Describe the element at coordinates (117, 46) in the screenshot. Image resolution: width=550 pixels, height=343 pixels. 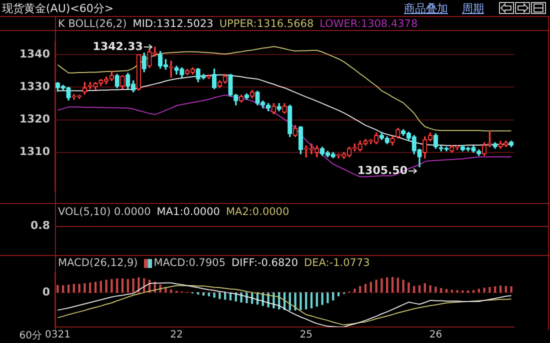
I see `annotation: 1342.33` at that location.